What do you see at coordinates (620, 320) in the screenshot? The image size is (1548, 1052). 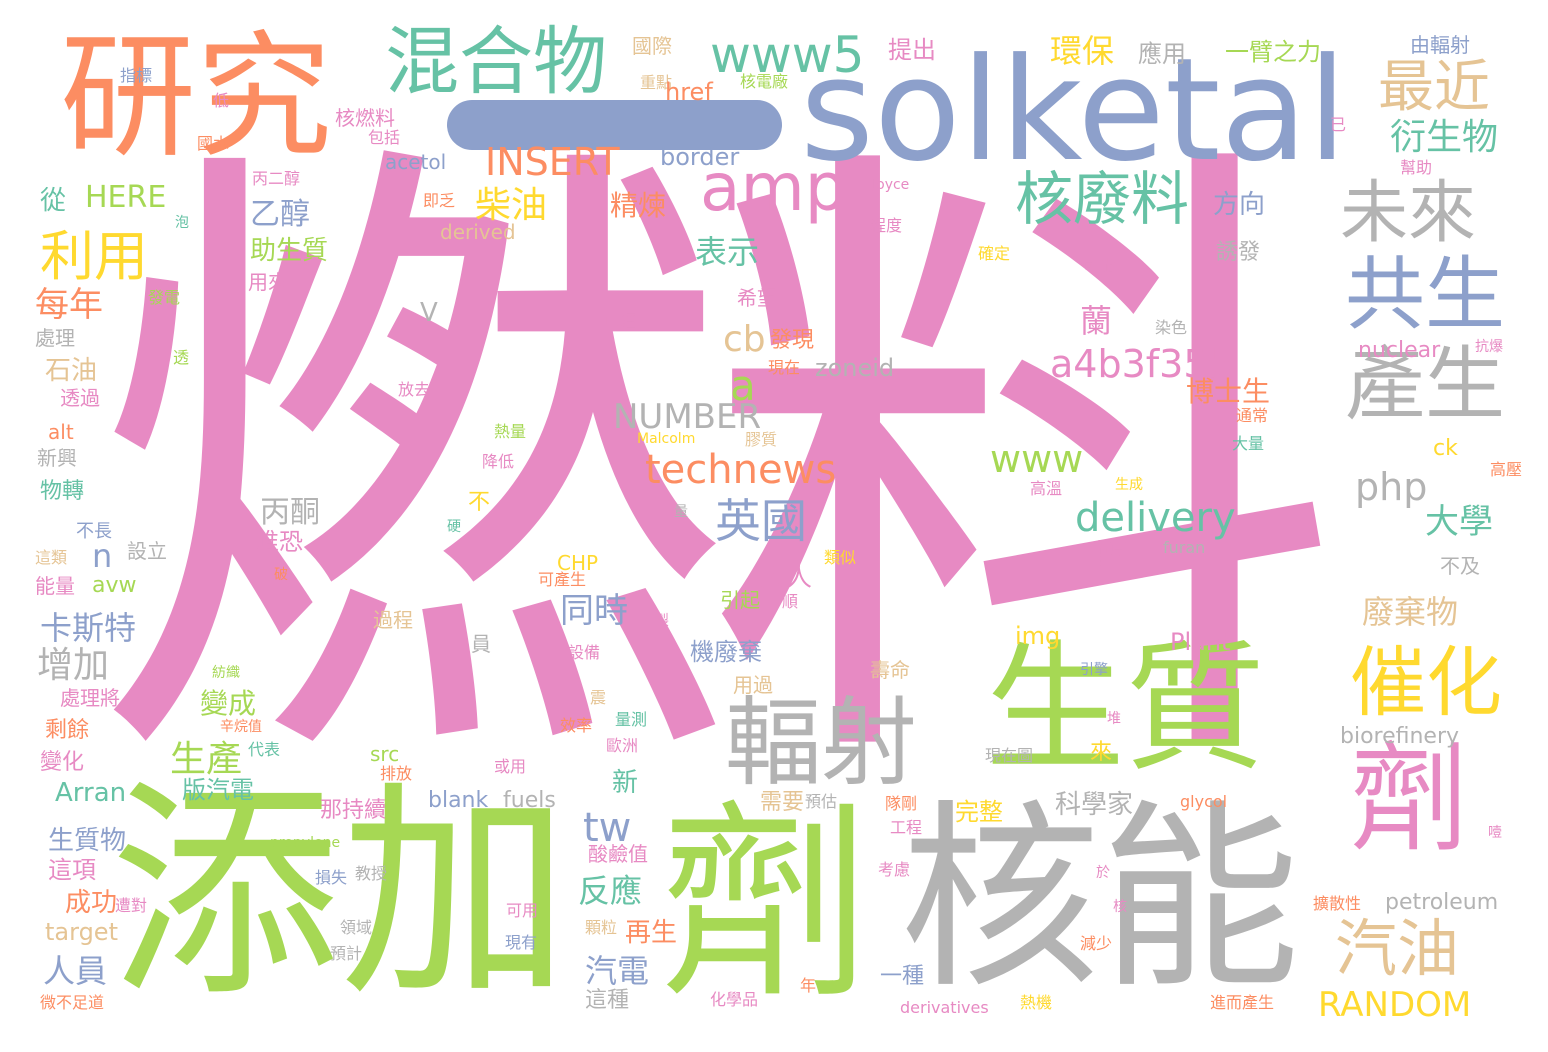 I see `word-yijing: 已經` at bounding box center [620, 320].